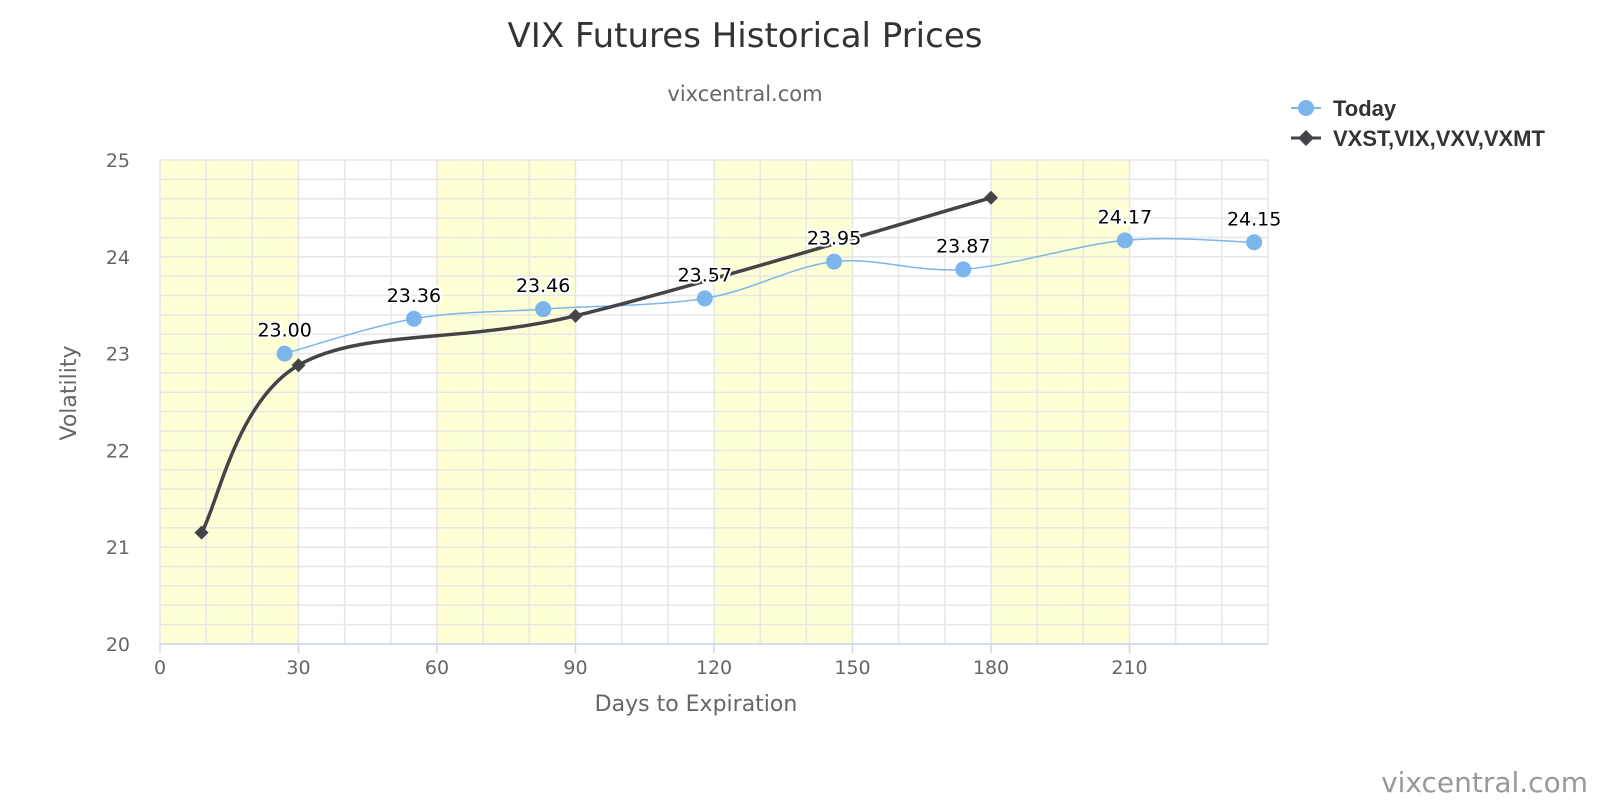  Describe the element at coordinates (160, 668) in the screenshot. I see `x-tick-label: 0` at that location.